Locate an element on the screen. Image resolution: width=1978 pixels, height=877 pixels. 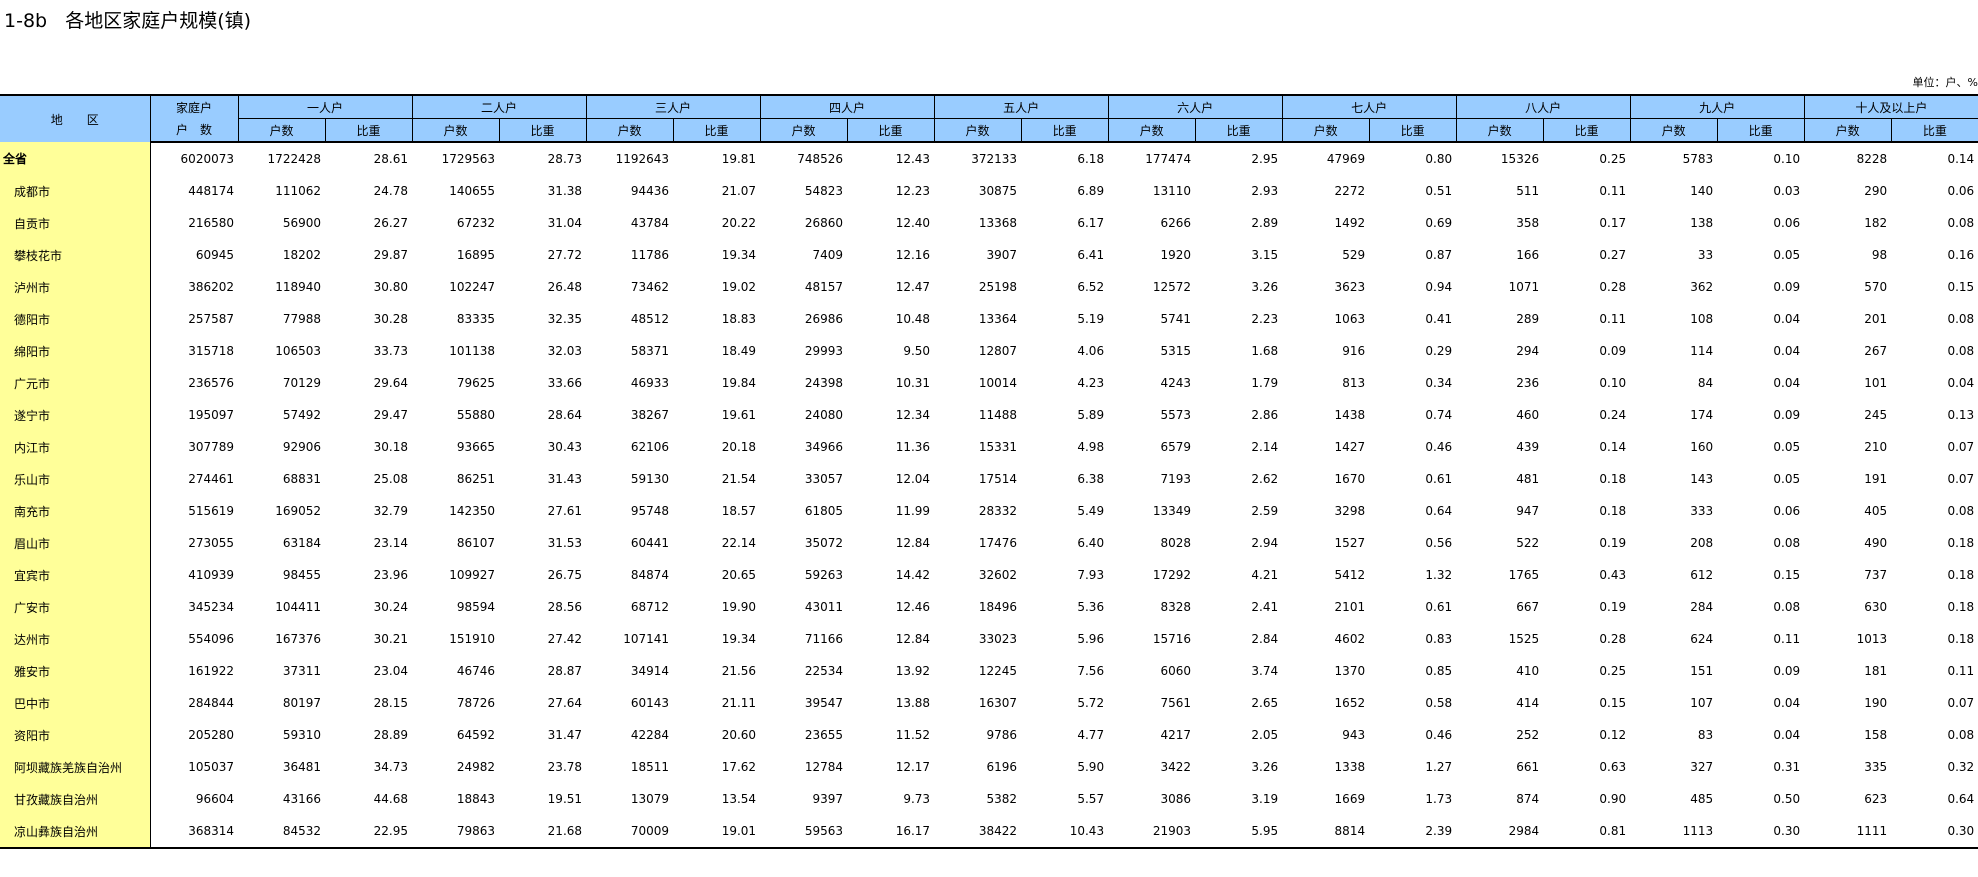
count-cell: 38422 is located at coordinates (978, 832).